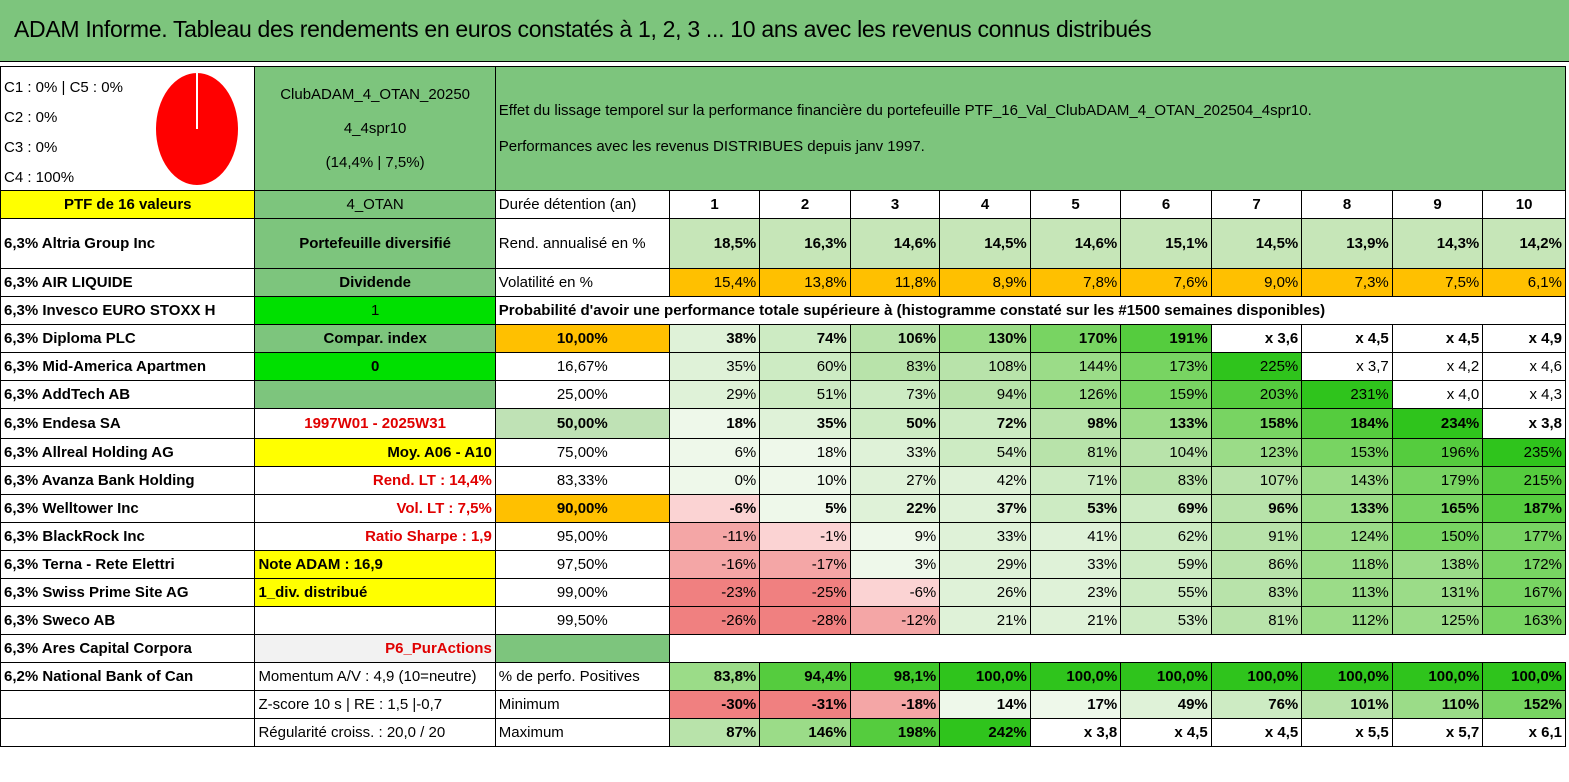  I want to click on rend-value: 13,9%, so click(1347, 243).